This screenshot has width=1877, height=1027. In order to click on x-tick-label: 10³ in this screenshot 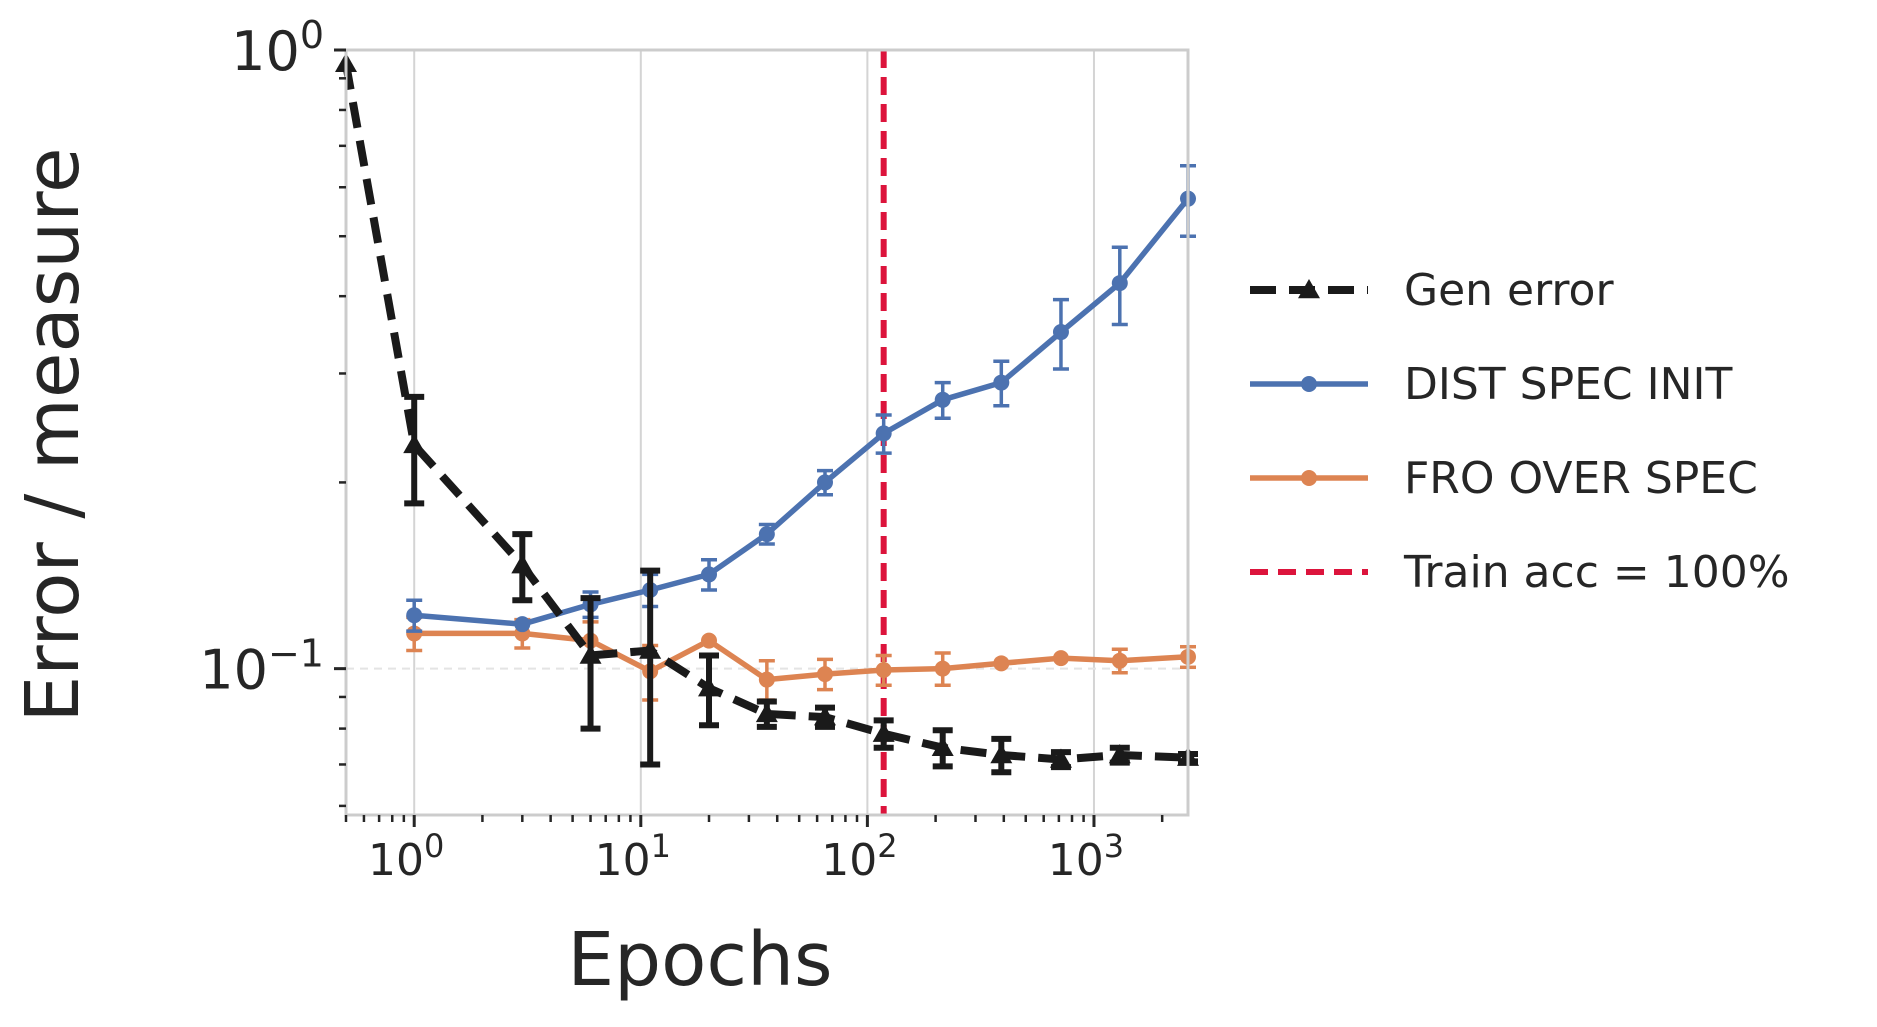, I will do `click(1086, 856)`.